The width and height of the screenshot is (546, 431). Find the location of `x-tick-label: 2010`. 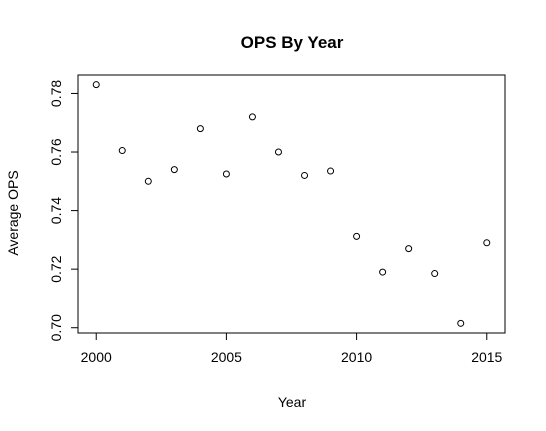

x-tick-label: 2010 is located at coordinates (356, 357).